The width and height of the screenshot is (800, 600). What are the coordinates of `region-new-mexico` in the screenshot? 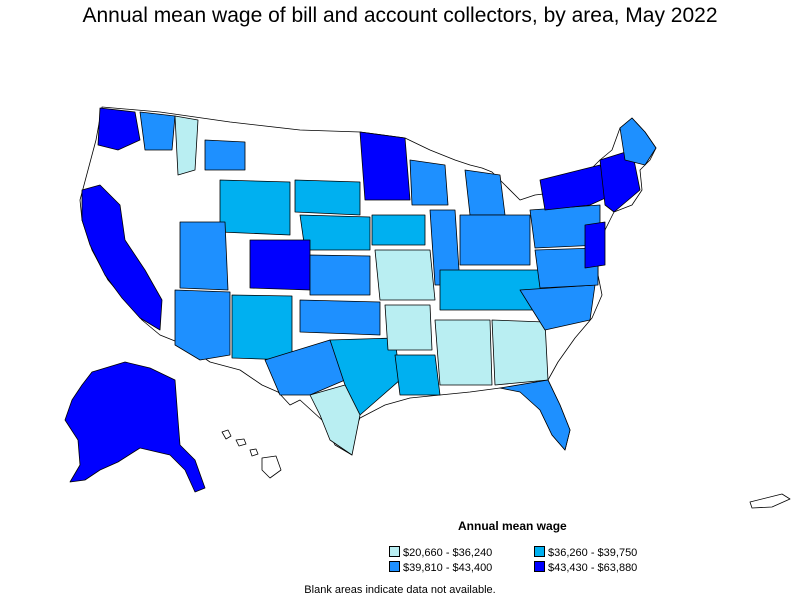 It's located at (262, 327).